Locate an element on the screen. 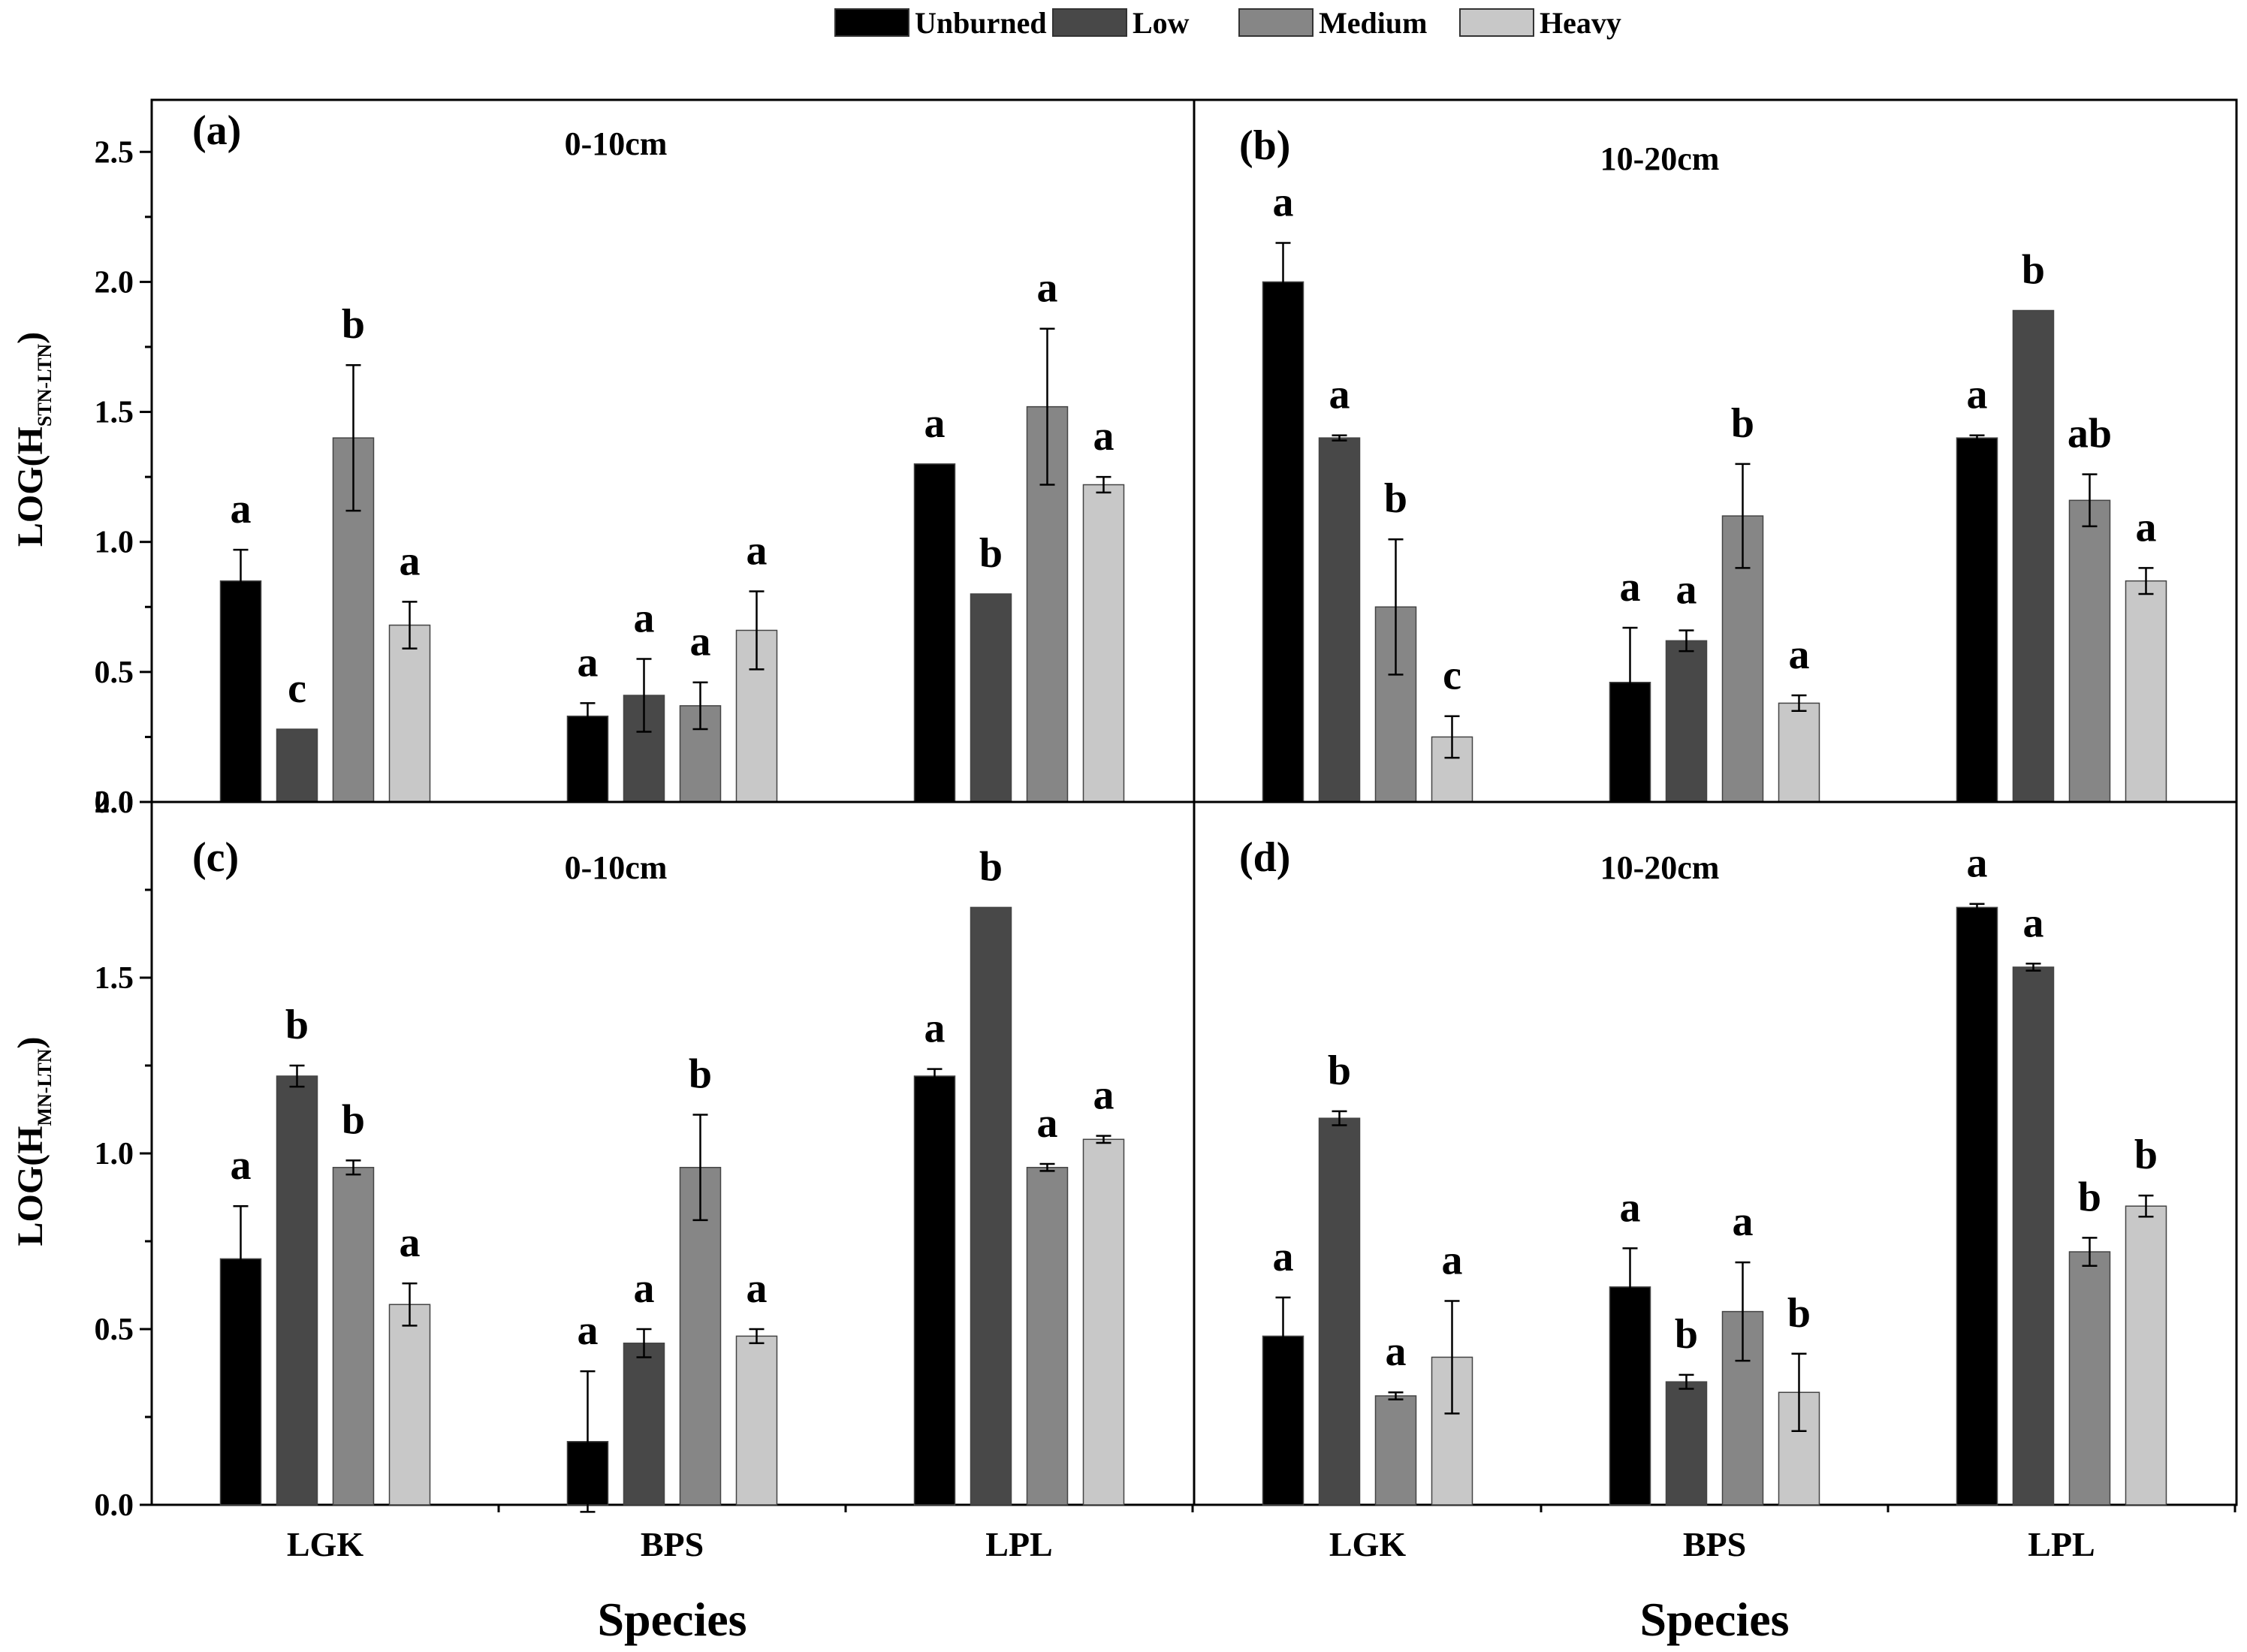 The height and width of the screenshot is (1652, 2247). y-tick-label-a: 1.5 is located at coordinates (114, 413).